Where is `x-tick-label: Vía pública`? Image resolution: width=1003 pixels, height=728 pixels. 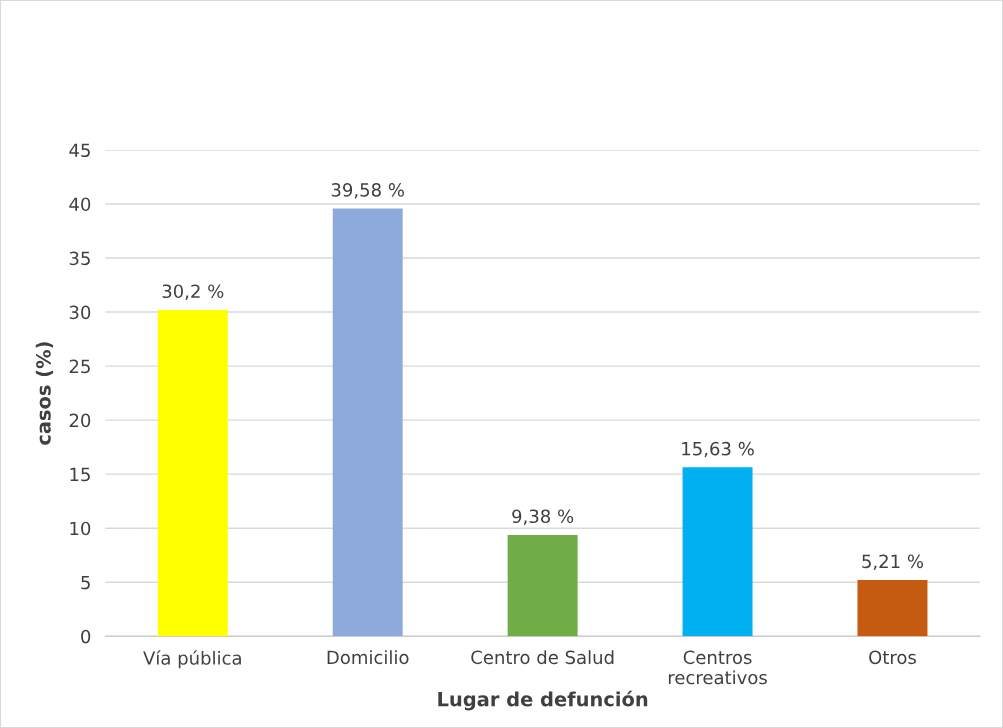 x-tick-label: Vía pública is located at coordinates (192, 659).